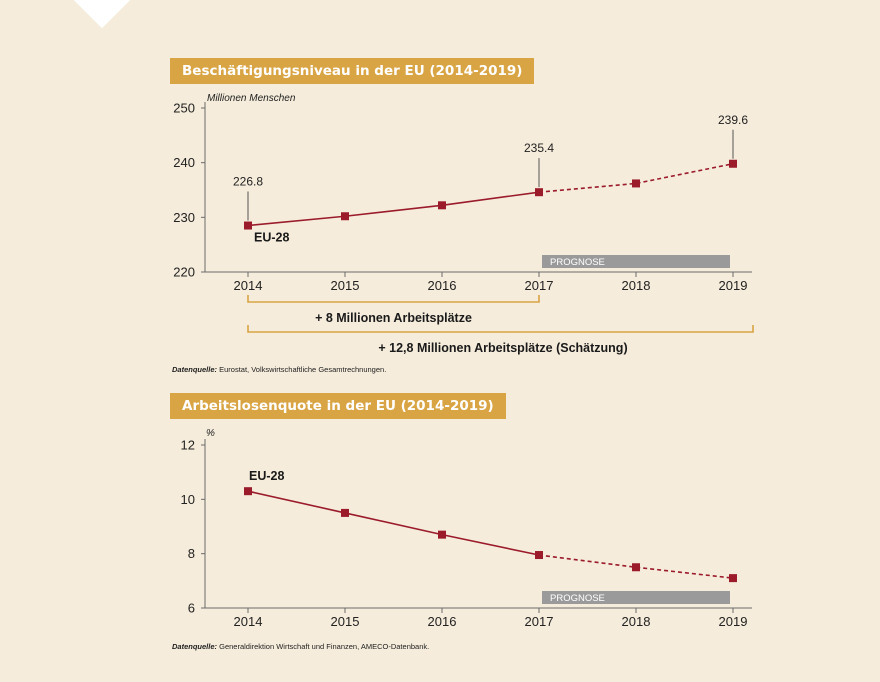 Image resolution: width=880 pixels, height=682 pixels. I want to click on y-axis-unit-label: Millionen Menschen, so click(251, 98).